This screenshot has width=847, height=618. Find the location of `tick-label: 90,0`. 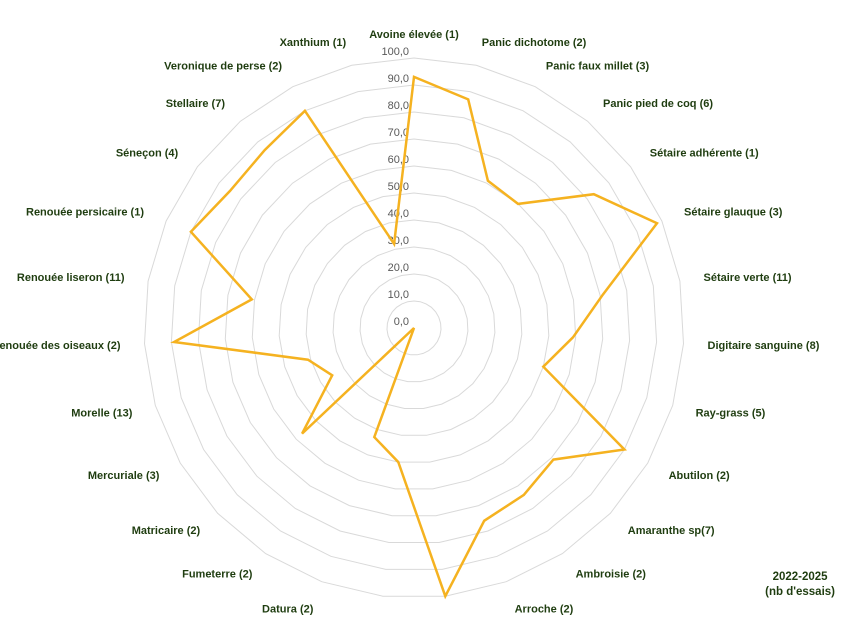

tick-label: 90,0 is located at coordinates (398, 79).